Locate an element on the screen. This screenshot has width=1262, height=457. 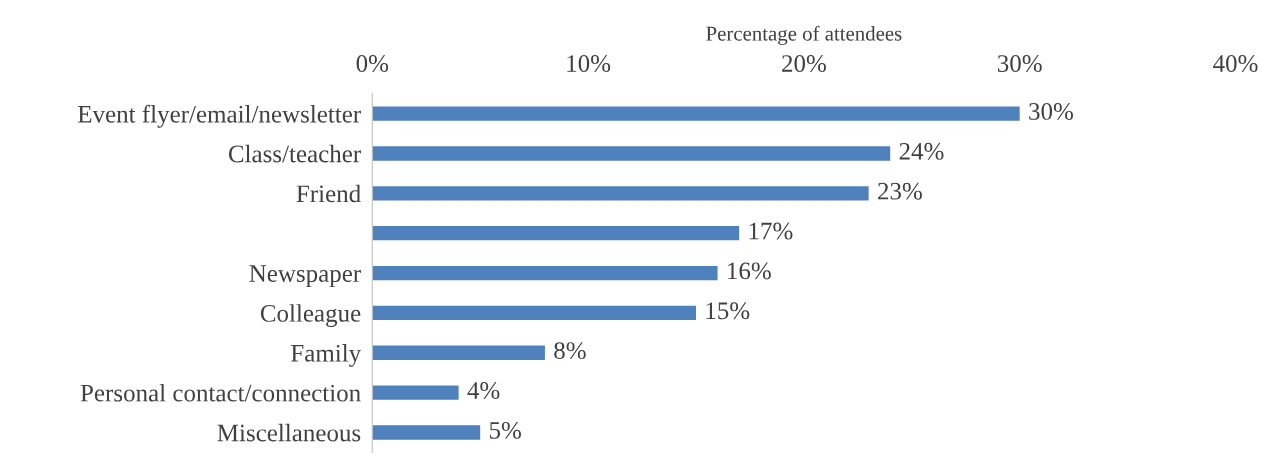
y-tick-label: Friend is located at coordinates (328, 193).